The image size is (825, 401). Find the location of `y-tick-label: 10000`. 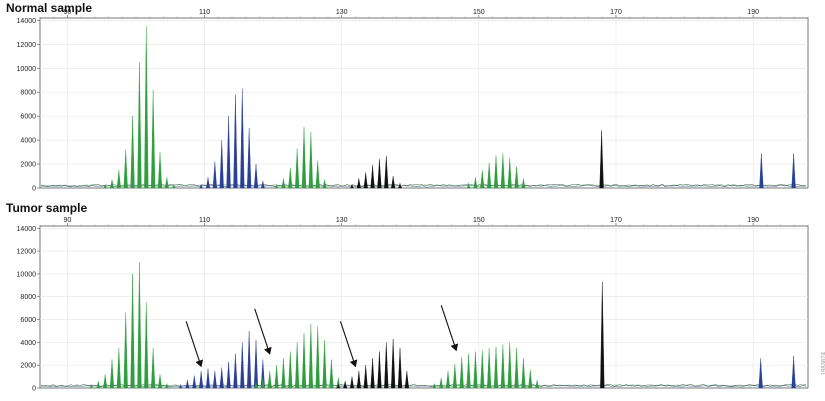

y-tick-label: 10000 is located at coordinates (27, 69).